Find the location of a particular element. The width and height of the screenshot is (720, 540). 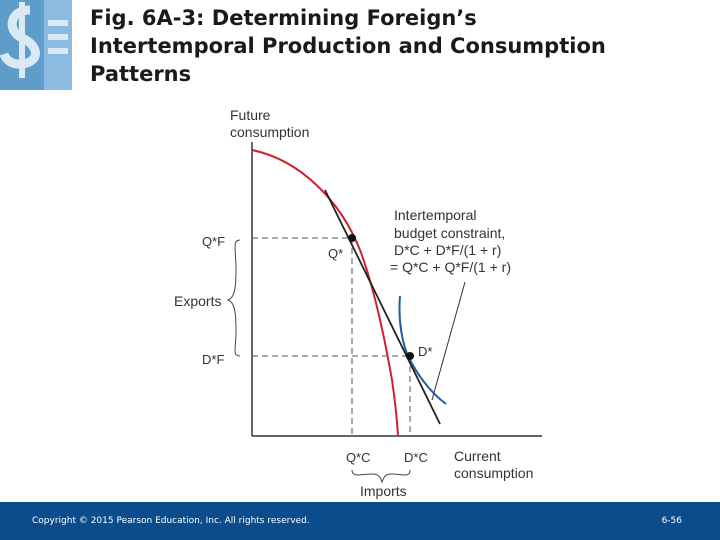

x-axis-label-line-1: Current is located at coordinates (477, 456).